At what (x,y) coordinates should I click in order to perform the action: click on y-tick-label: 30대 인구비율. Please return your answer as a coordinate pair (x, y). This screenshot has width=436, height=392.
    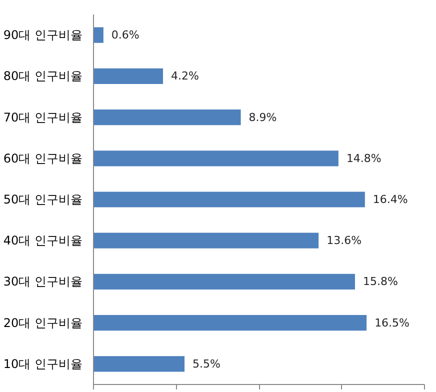
    Looking at the image, I should click on (43, 281).